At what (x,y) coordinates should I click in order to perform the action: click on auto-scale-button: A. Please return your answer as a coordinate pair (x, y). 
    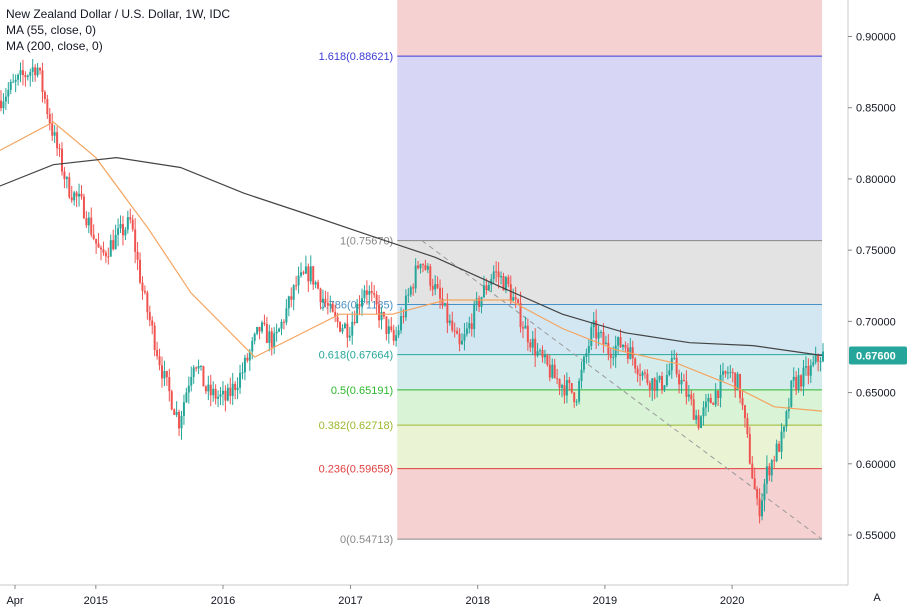
    Looking at the image, I should click on (877, 598).